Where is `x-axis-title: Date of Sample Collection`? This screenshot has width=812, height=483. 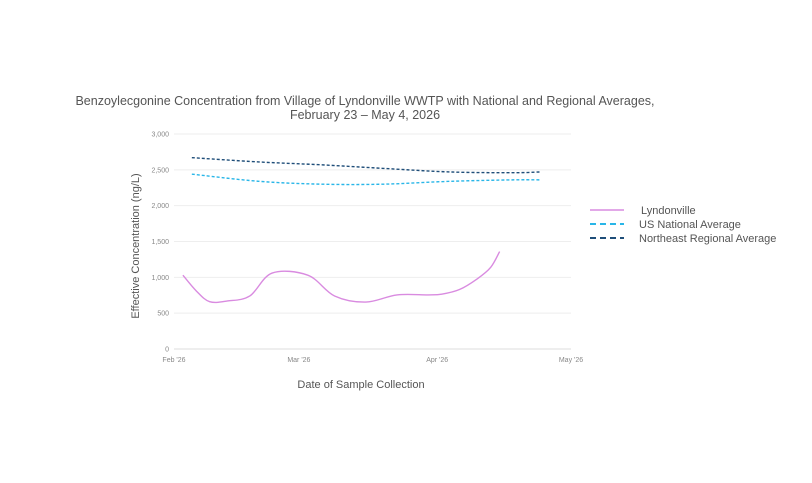
x-axis-title: Date of Sample Collection is located at coordinates (360, 385).